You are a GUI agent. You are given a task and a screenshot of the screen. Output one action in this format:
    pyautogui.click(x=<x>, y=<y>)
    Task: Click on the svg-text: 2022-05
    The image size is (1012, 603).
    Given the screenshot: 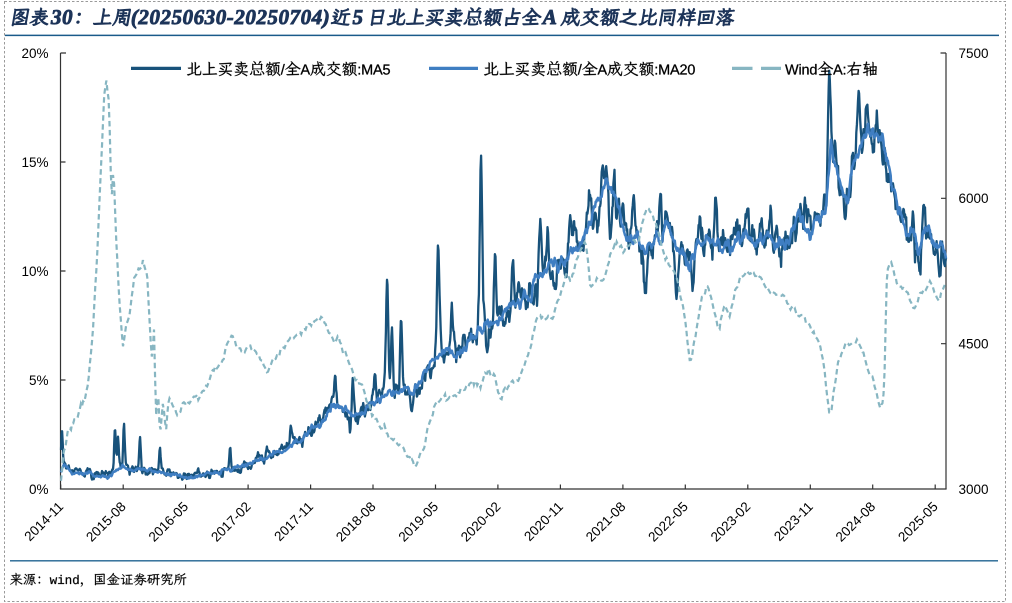 What is the action you would take?
    pyautogui.click(x=668, y=522)
    